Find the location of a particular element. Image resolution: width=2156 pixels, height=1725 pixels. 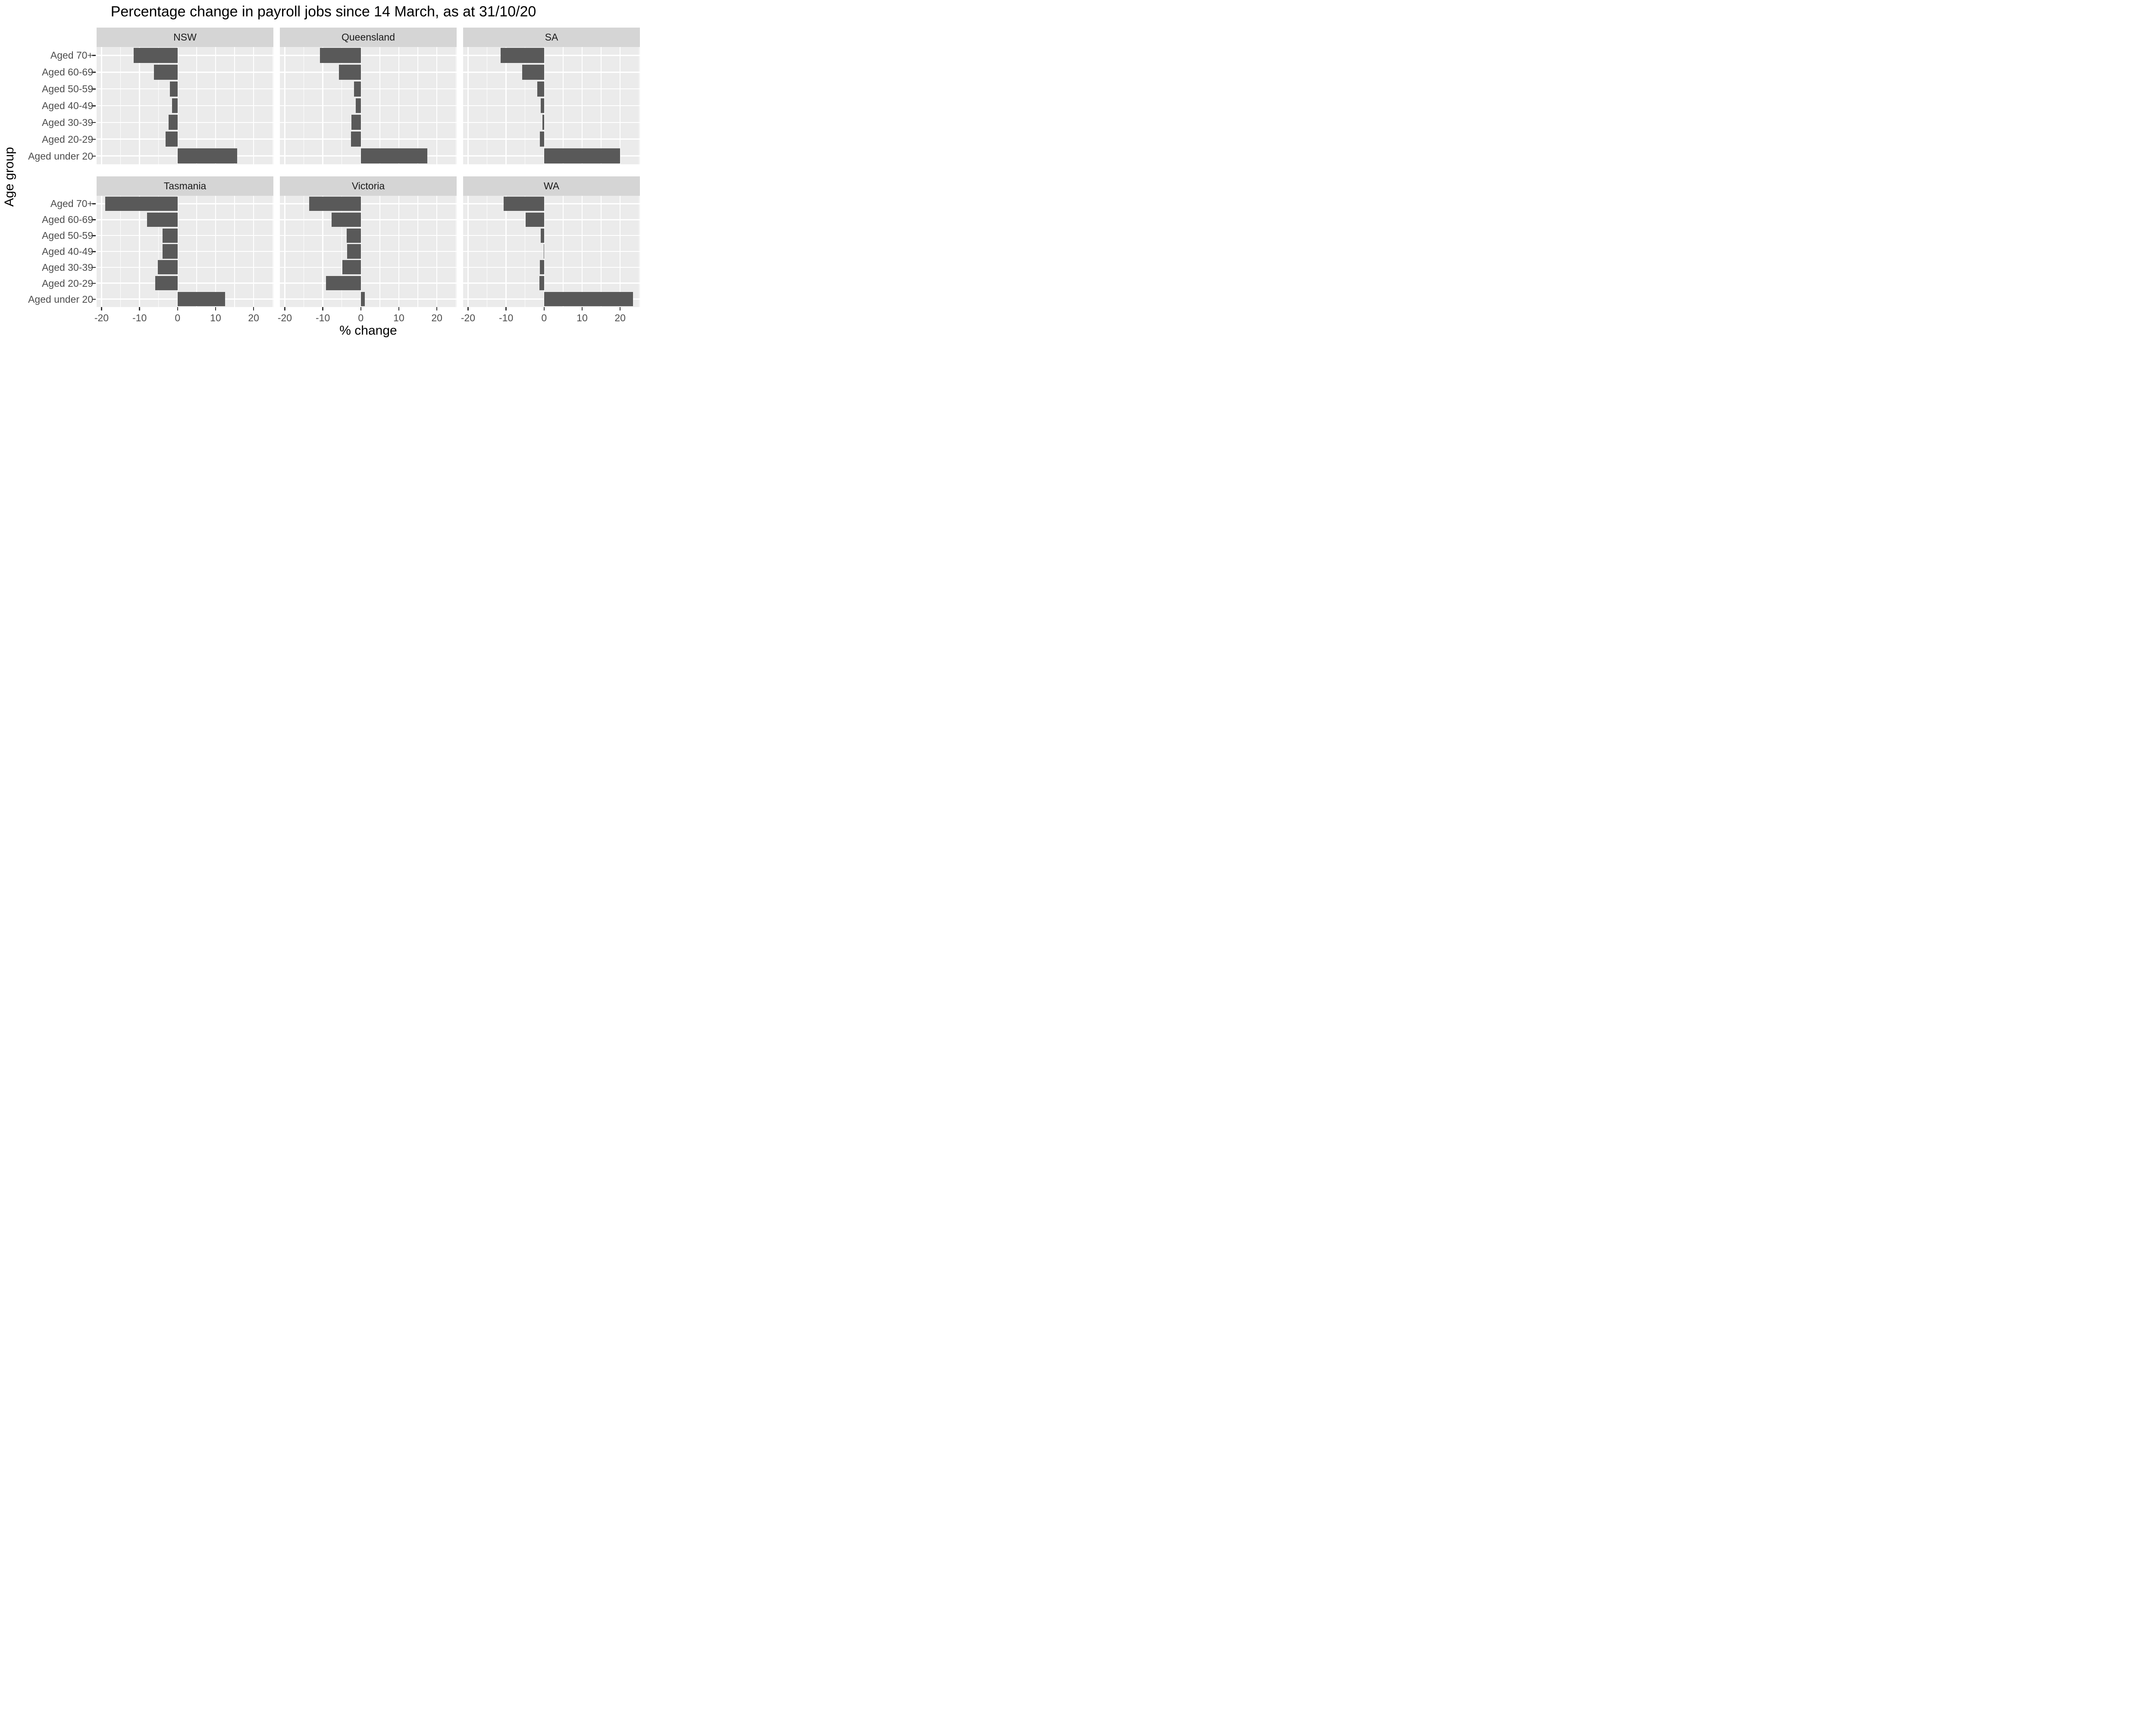

facet-strip-label: Tasmania is located at coordinates (185, 185).